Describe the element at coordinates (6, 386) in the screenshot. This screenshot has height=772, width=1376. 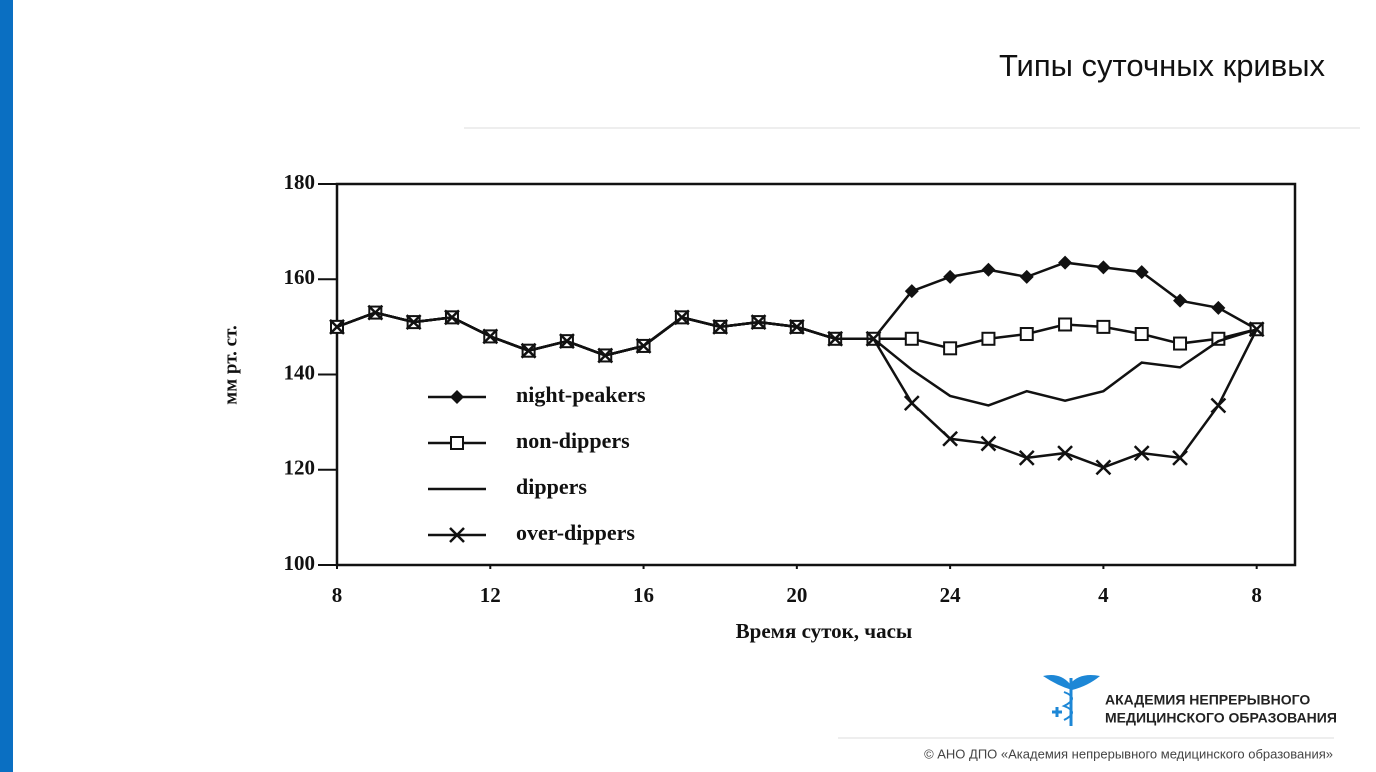
I see `side-bar` at that location.